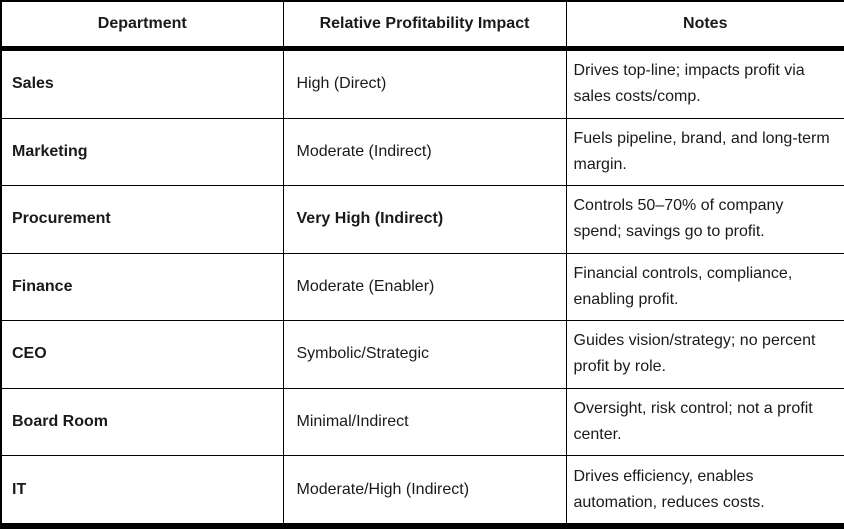 The image size is (844, 529). Describe the element at coordinates (142, 287) in the screenshot. I see `department-cell: Finance` at that location.